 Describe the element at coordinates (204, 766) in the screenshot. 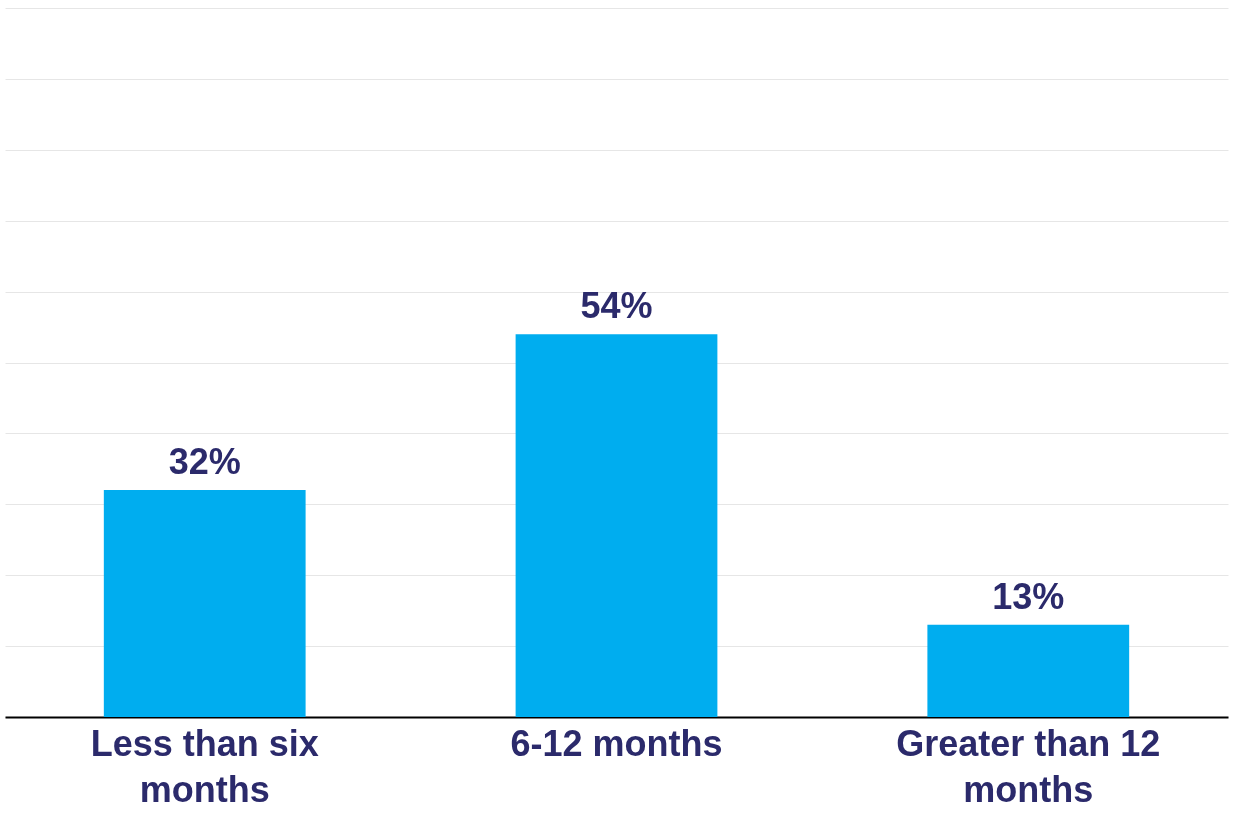

I see `x-tick-label: Less than six months` at that location.